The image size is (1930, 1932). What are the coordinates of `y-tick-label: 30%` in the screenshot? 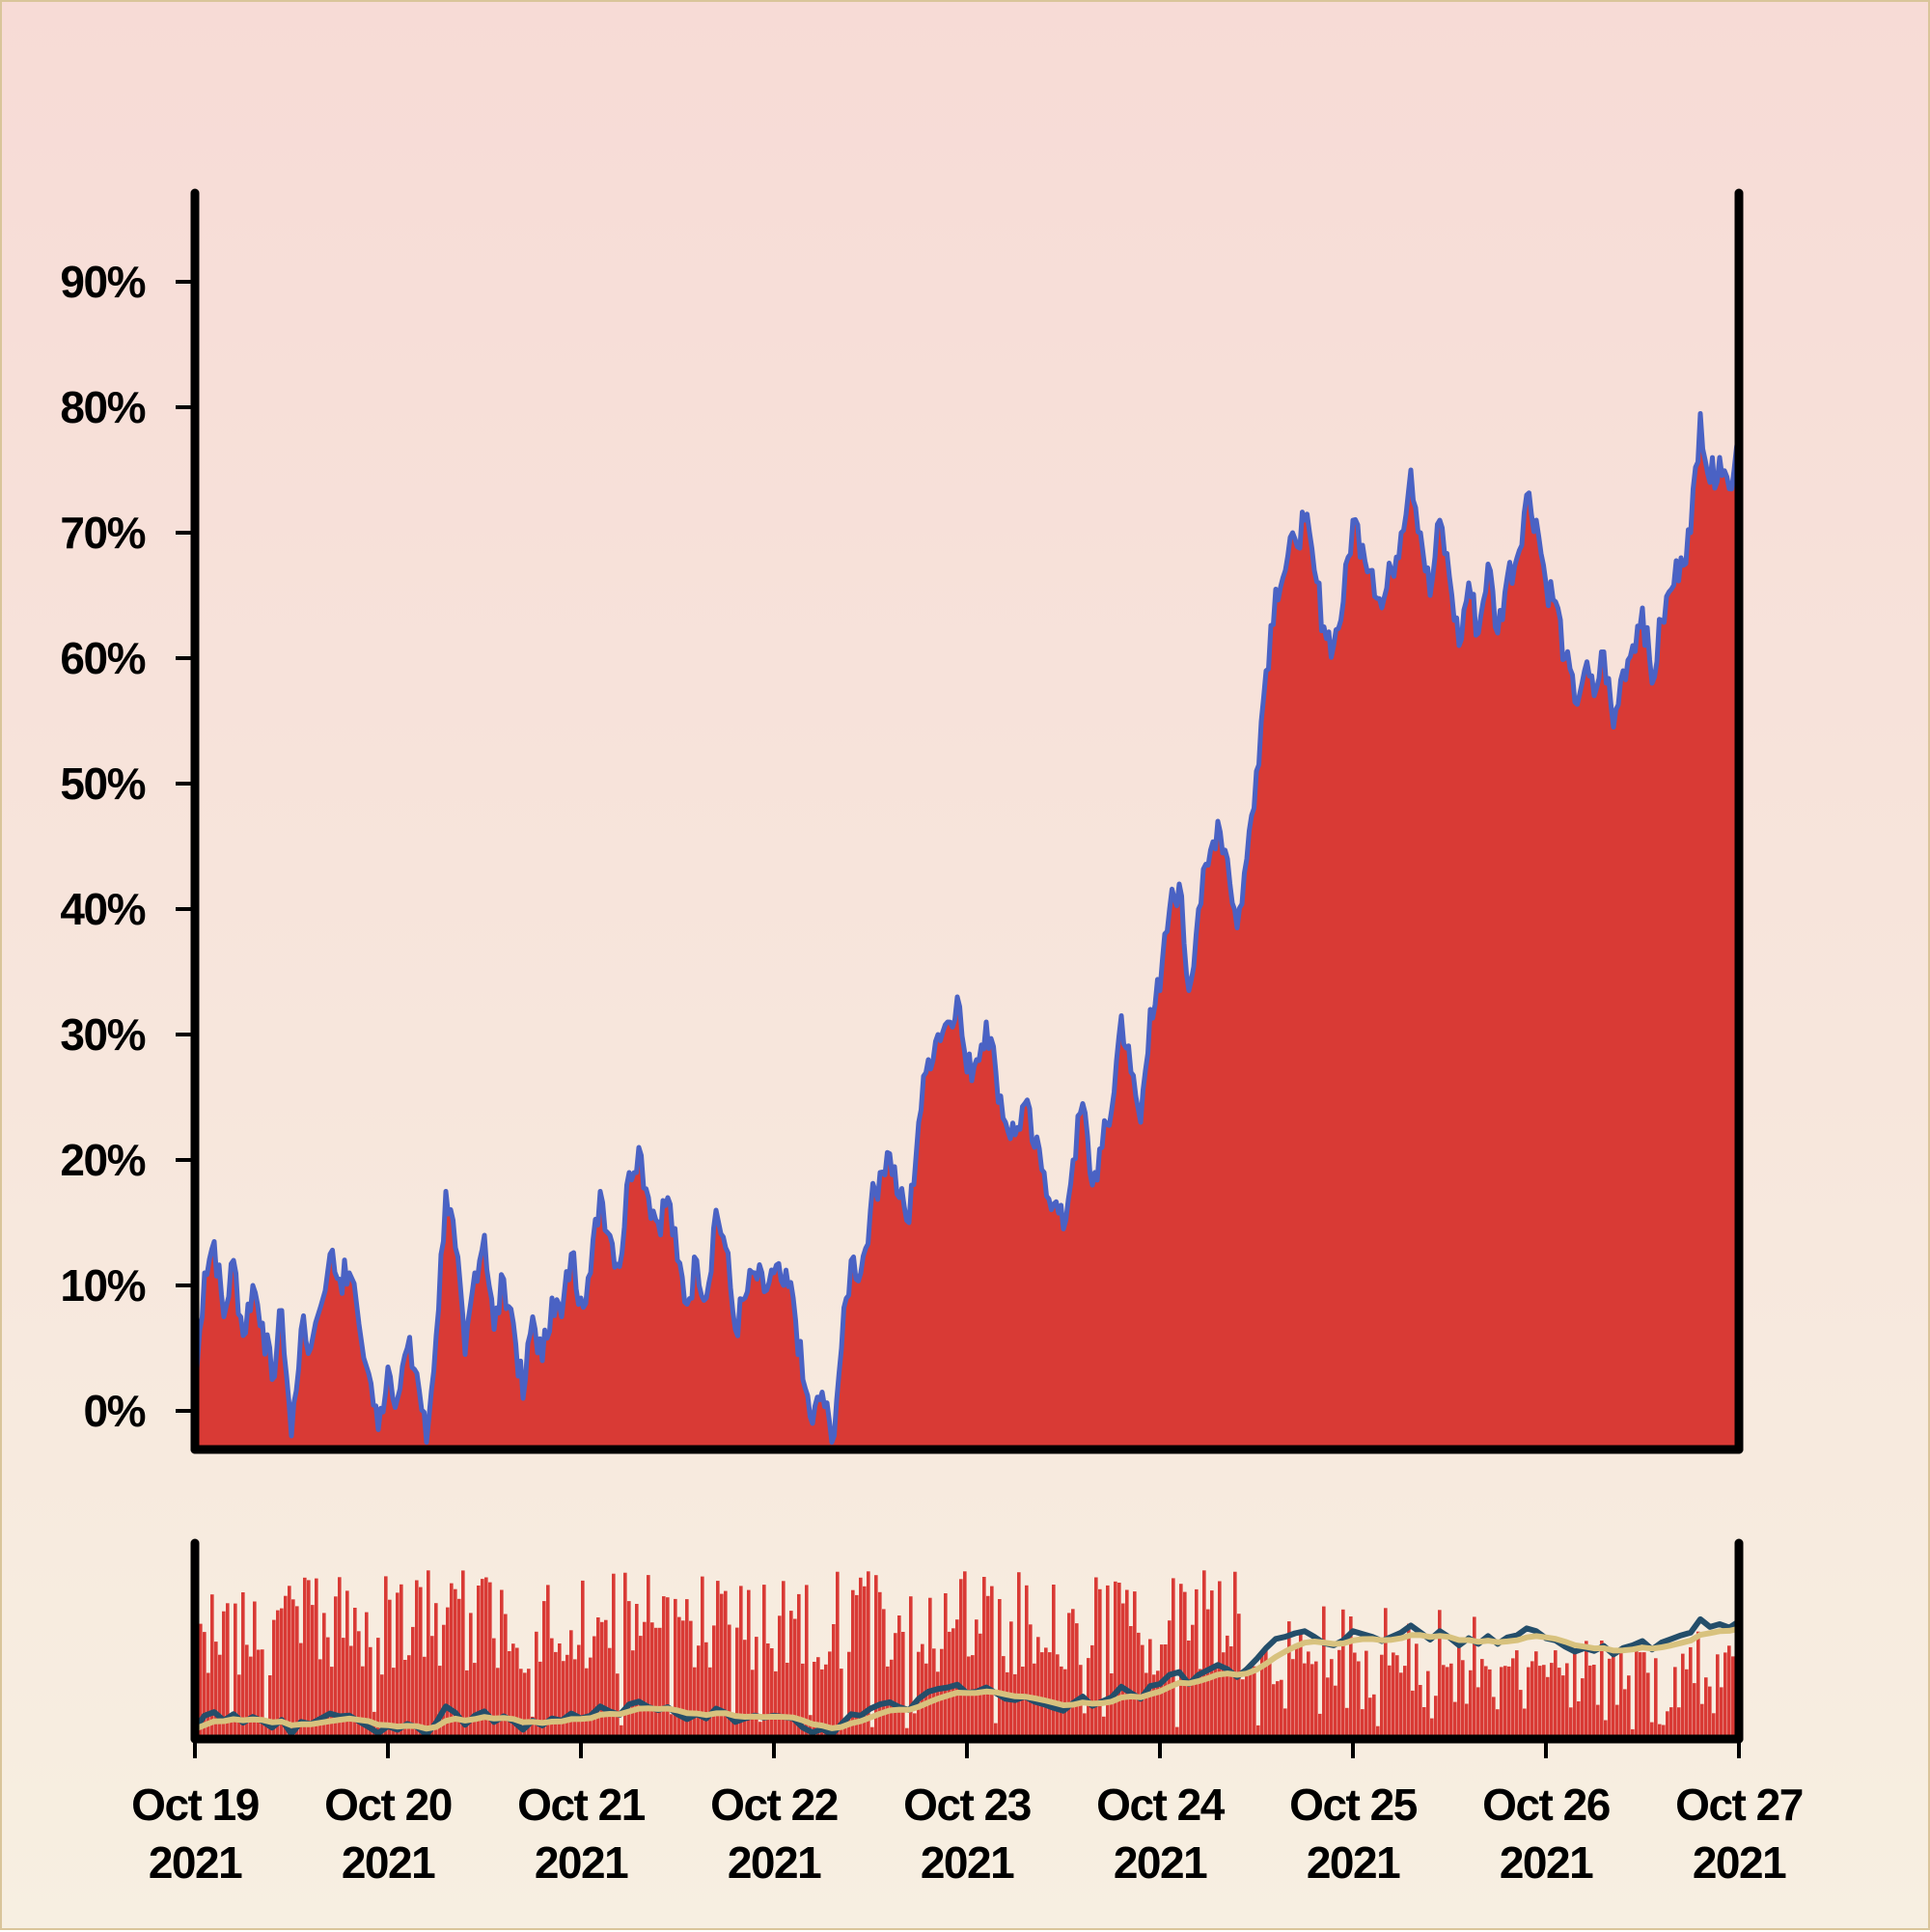 It's located at (102, 1034).